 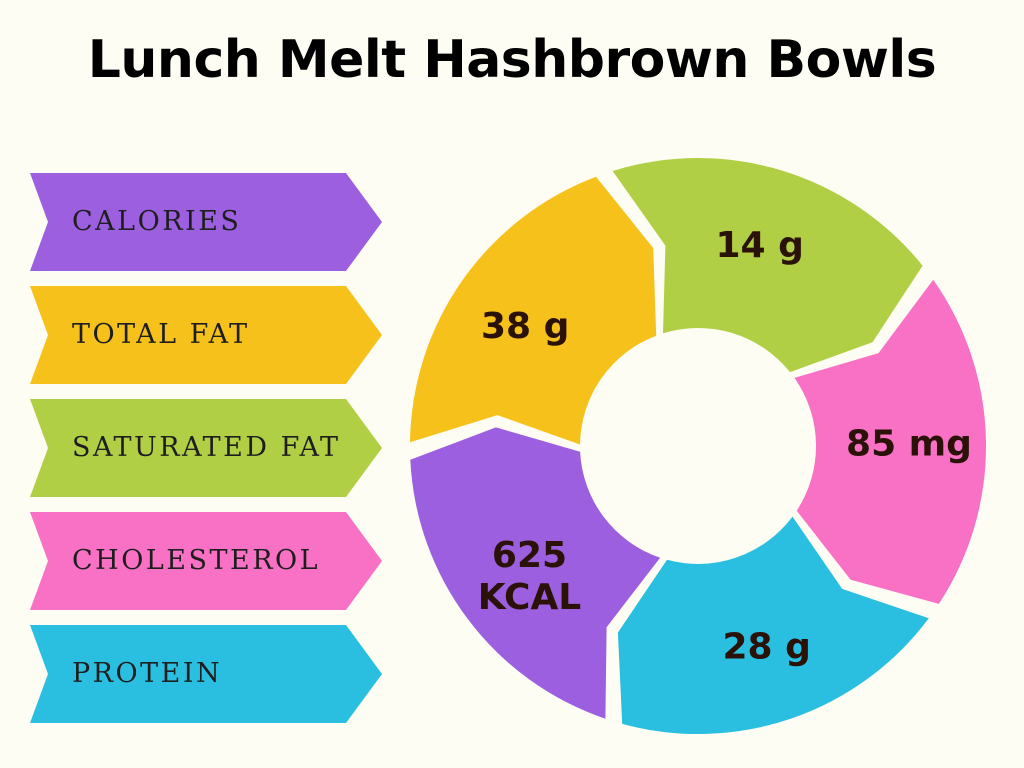 I want to click on legend-item-calories: CALORIES, so click(x=206, y=222).